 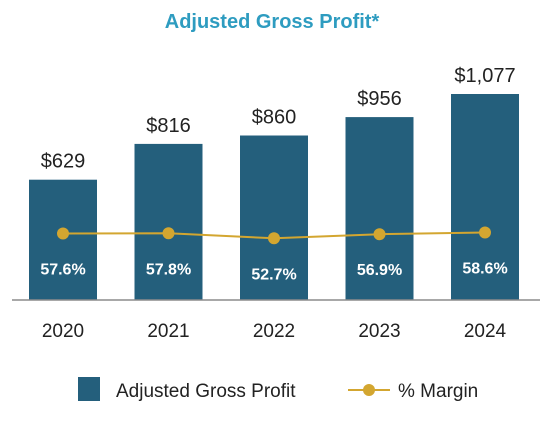 I want to click on bar-value-label-2024: $1,077, so click(x=484, y=76).